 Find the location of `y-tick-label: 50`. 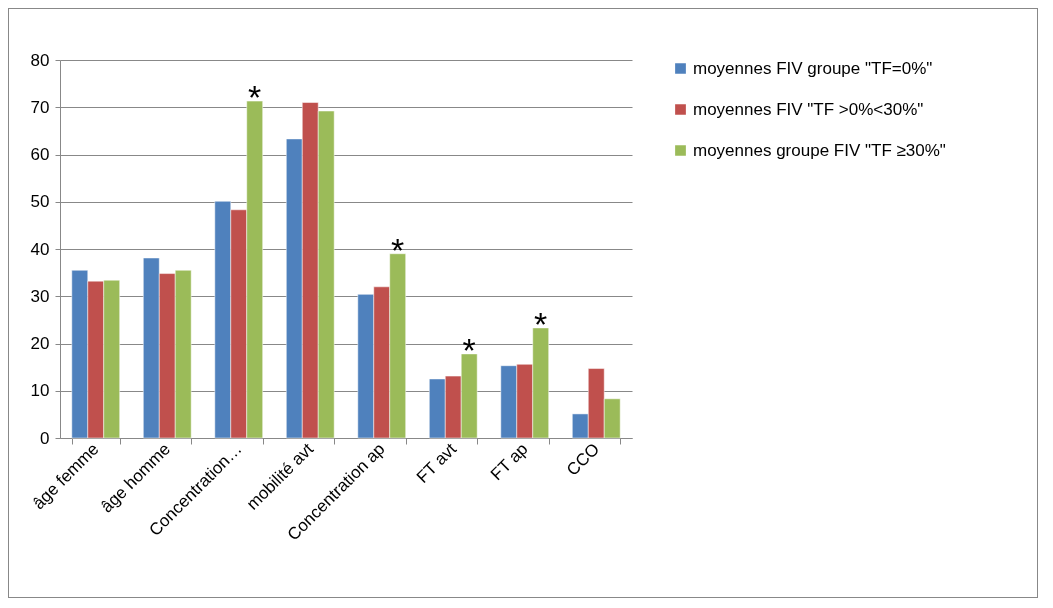

y-tick-label: 50 is located at coordinates (40, 202).